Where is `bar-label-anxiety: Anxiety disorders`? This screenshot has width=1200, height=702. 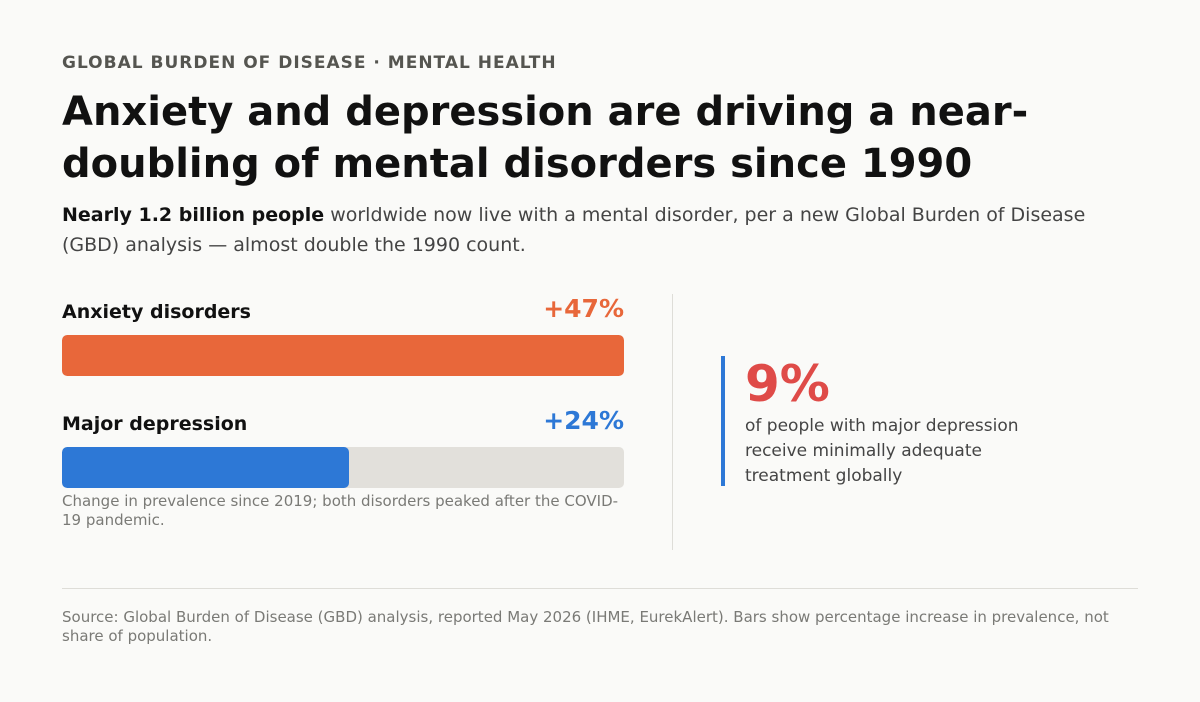 bar-label-anxiety: Anxiety disorders is located at coordinates (156, 312).